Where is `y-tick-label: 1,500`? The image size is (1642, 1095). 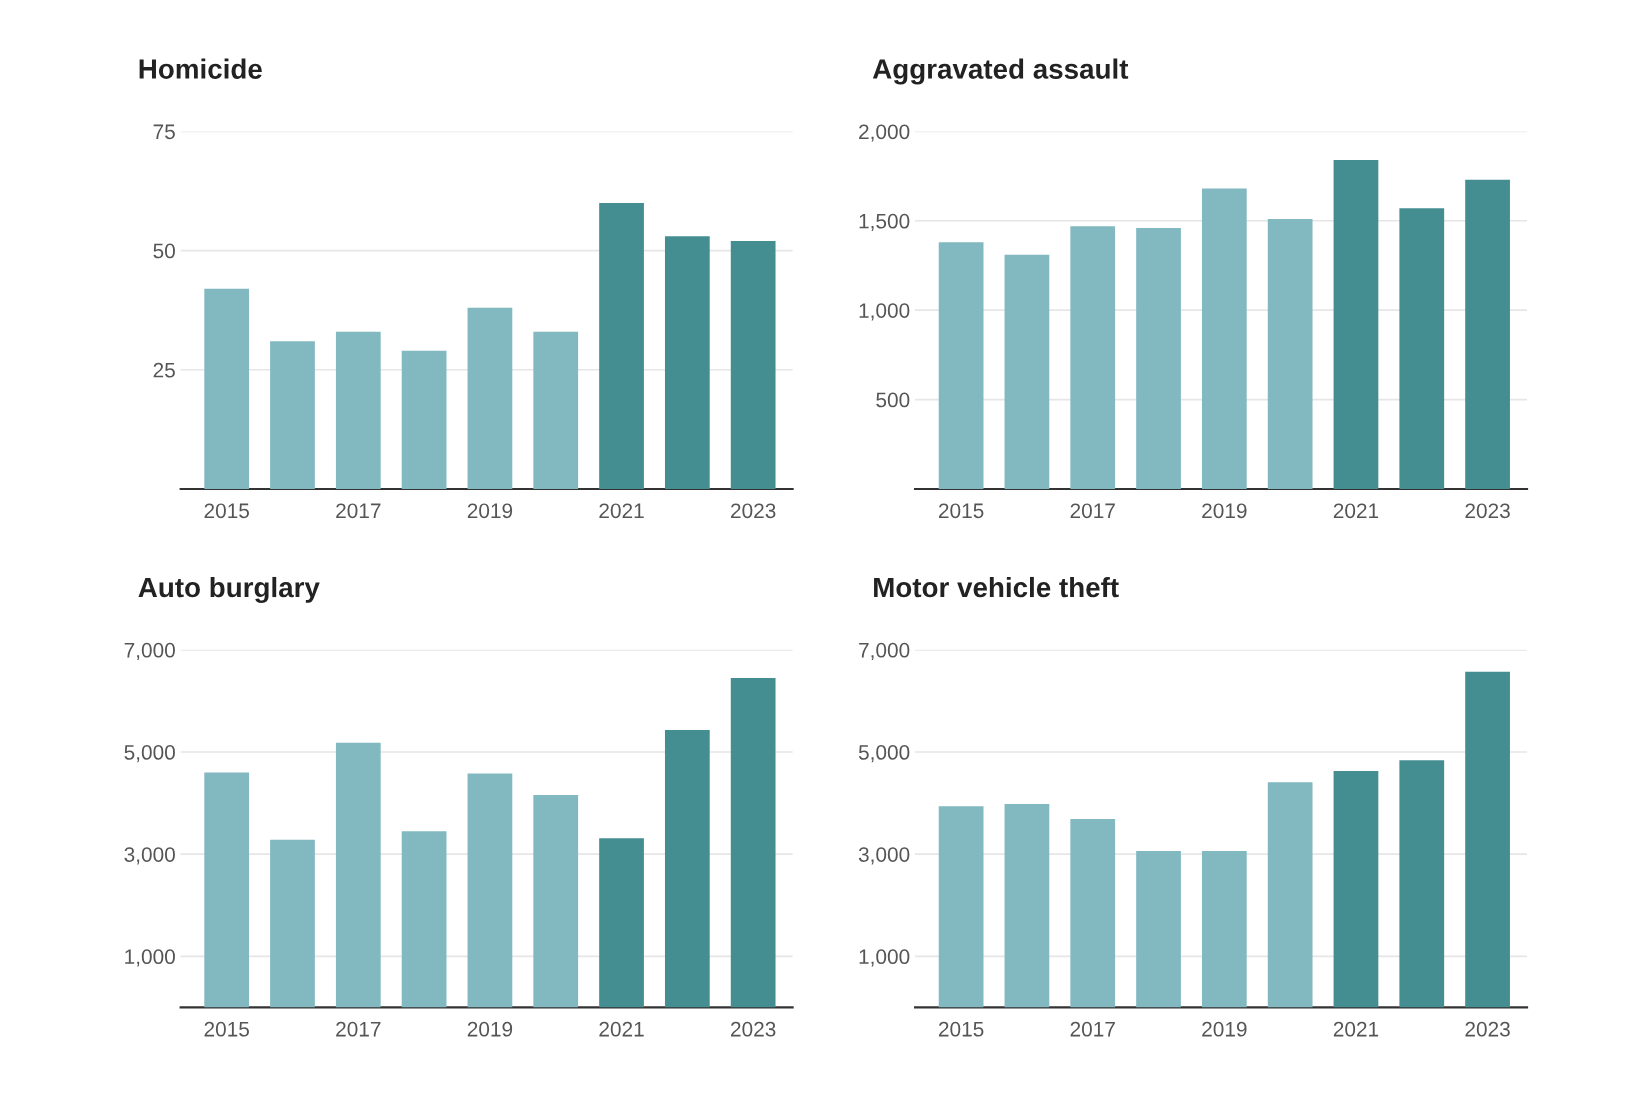
y-tick-label: 1,500 is located at coordinates (884, 222).